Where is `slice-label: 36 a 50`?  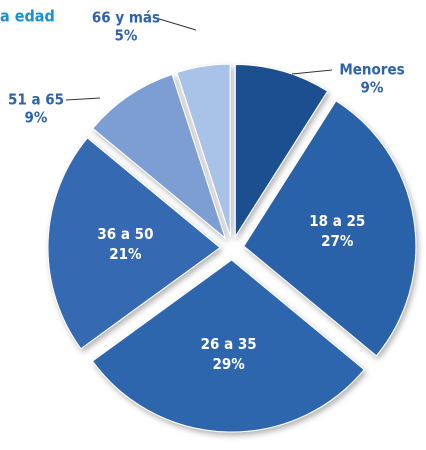 slice-label: 36 a 50 is located at coordinates (125, 234).